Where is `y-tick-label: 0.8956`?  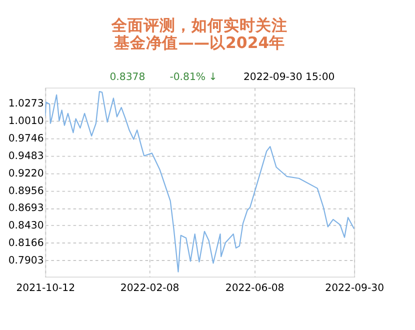
y-tick-label: 0.8956 is located at coordinates (26, 191).